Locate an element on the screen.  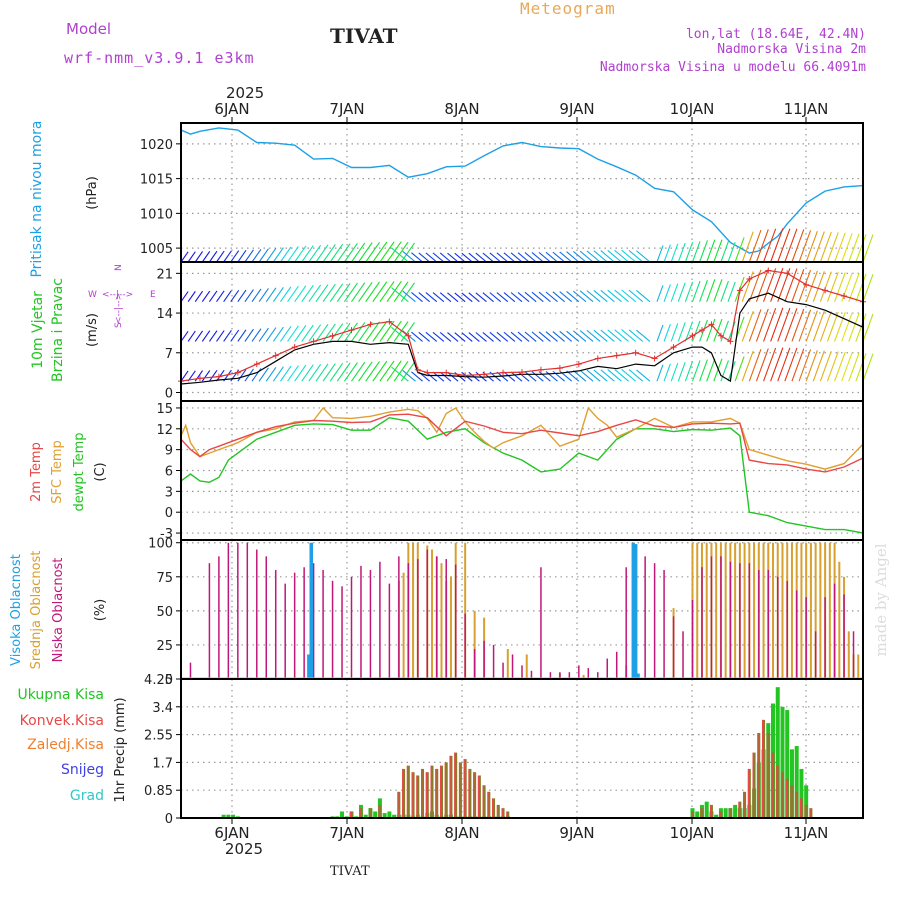
temp-unit: (C) is located at coordinates (100, 471).